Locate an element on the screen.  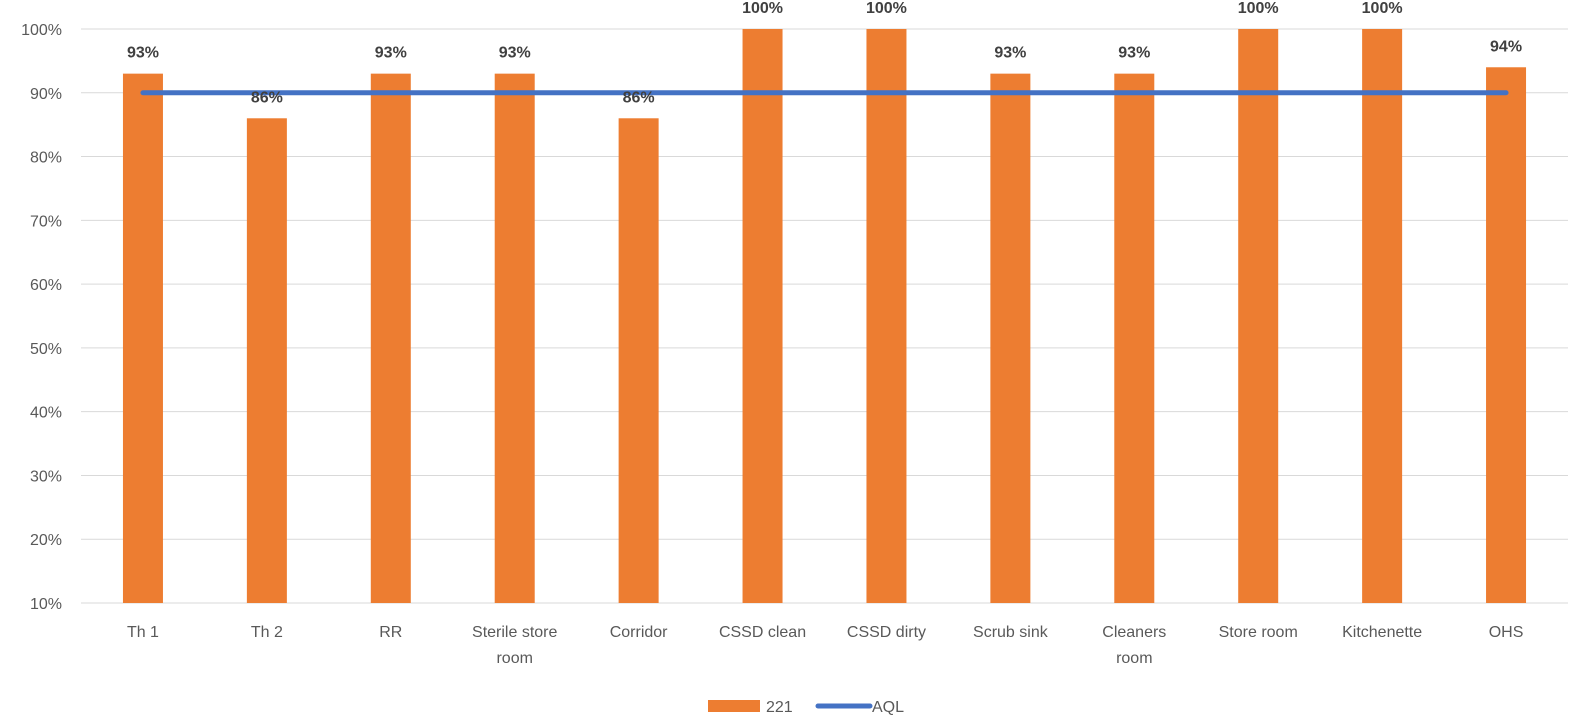
legend: 221 AQL is located at coordinates (806, 707).